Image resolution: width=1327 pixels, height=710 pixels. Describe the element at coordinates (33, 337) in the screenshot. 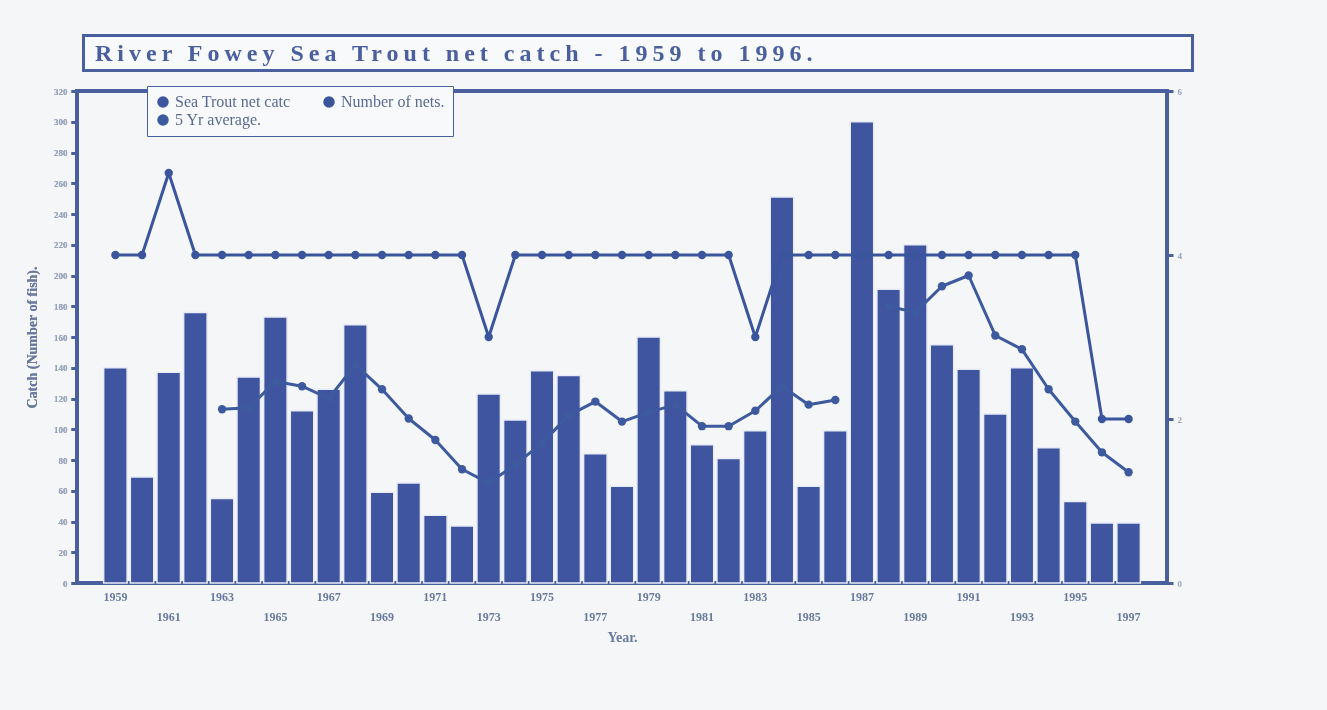

I see `y-axis-title: Catch (Number of fish).` at that location.